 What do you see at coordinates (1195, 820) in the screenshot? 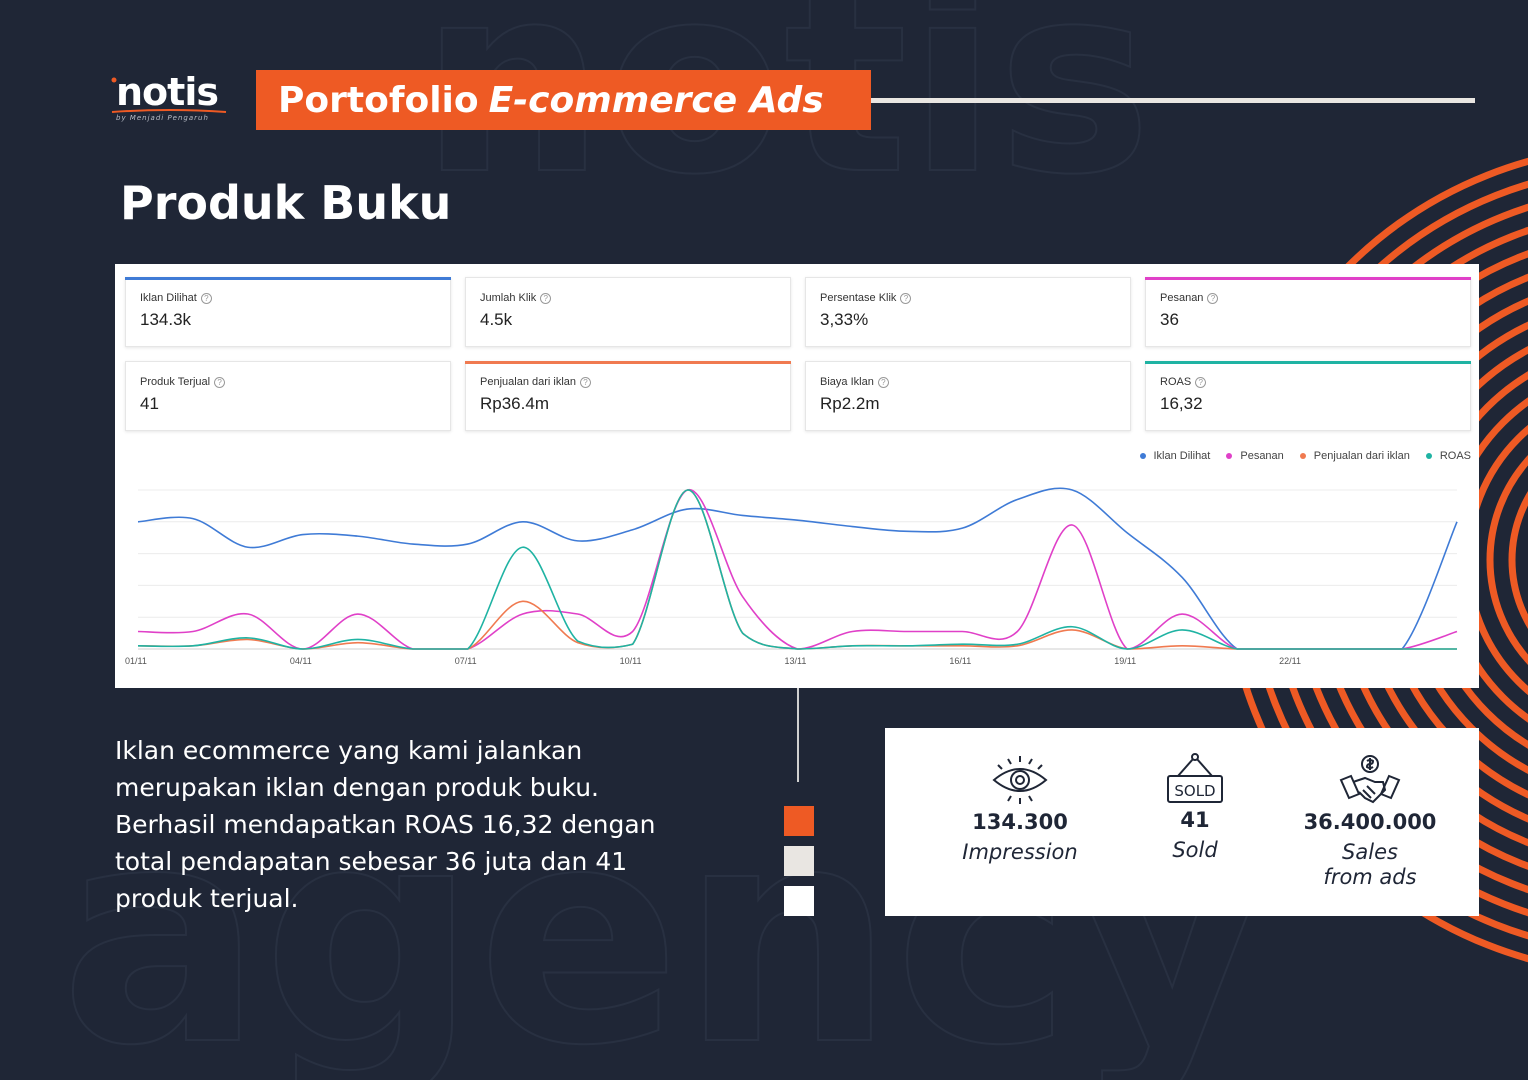
I see `stat-number: 41` at bounding box center [1195, 820].